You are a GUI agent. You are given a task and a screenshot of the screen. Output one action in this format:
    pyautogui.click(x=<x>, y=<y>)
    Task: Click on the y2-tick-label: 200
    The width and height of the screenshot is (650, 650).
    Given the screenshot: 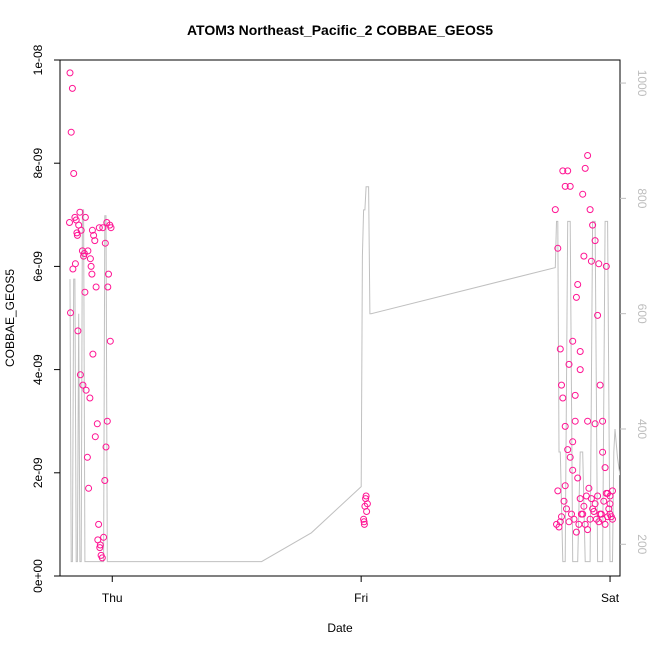 What is the action you would take?
    pyautogui.click(x=642, y=544)
    